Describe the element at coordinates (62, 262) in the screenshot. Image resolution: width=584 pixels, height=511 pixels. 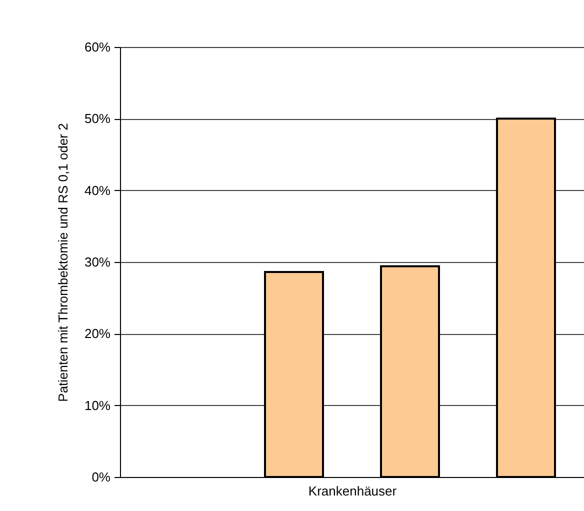
I see `y-axis-title: Patienten mit Thrombektomie und RS 0,1 oder 2` at that location.